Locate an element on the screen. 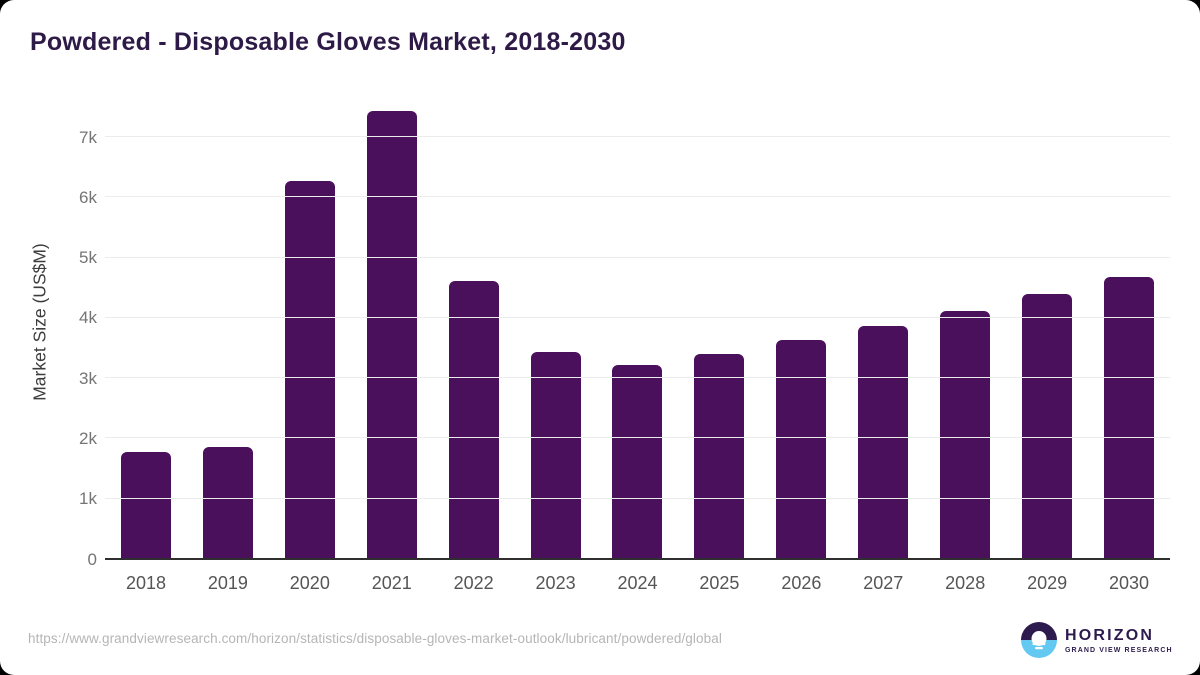  horizon-logo-name: HORIZON is located at coordinates (1110, 635).